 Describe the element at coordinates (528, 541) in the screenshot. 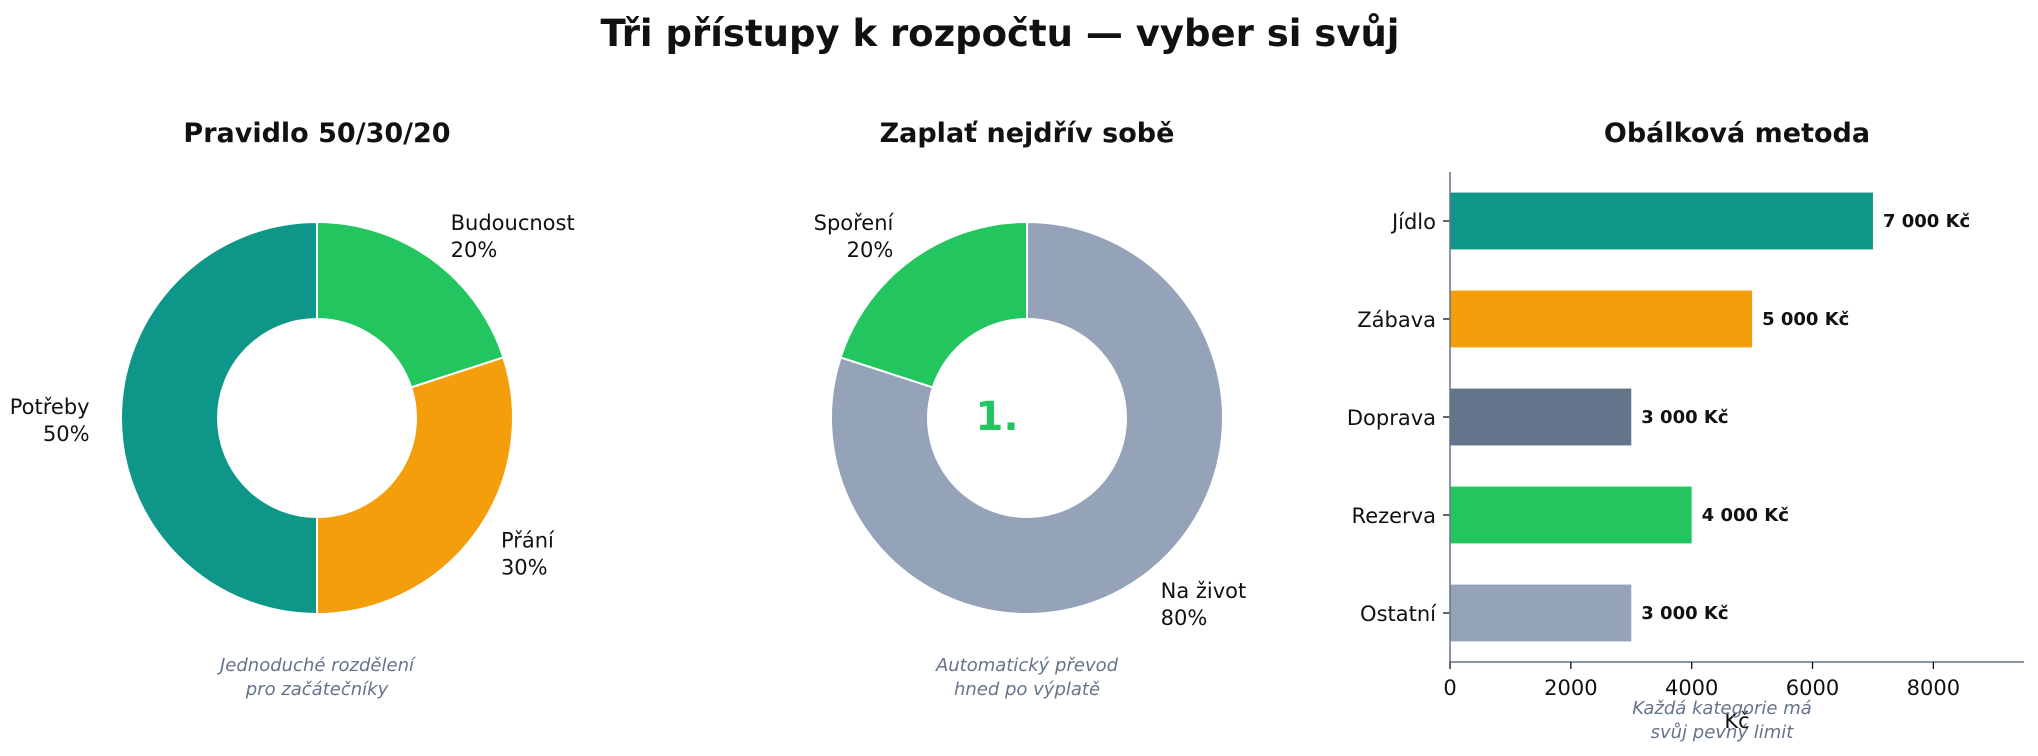

I see `slice-label-prani: Přání` at that location.